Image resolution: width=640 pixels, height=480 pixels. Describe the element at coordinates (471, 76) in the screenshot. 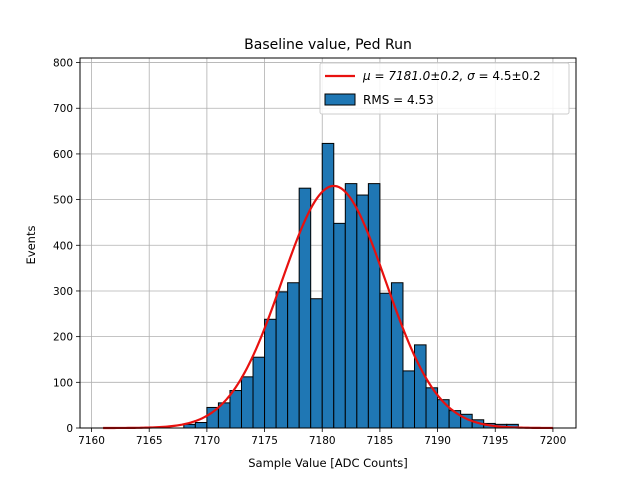

I see `legend-fit-sigma-symbol: σ` at that location.